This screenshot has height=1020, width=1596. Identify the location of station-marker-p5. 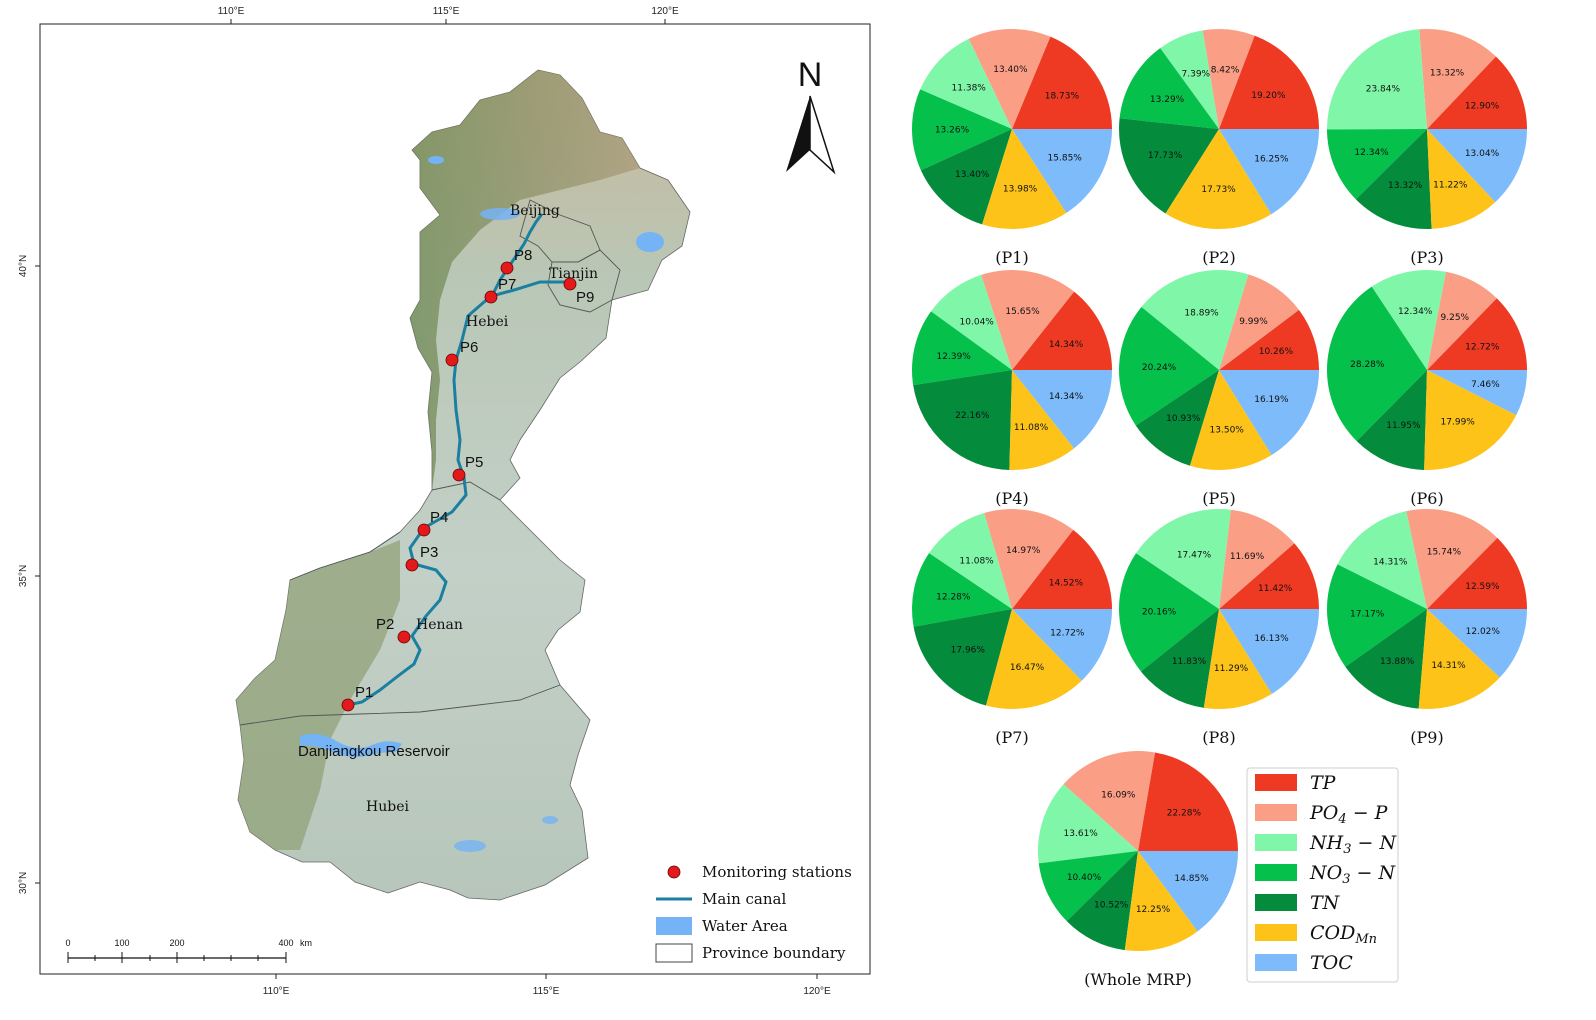
(459, 475).